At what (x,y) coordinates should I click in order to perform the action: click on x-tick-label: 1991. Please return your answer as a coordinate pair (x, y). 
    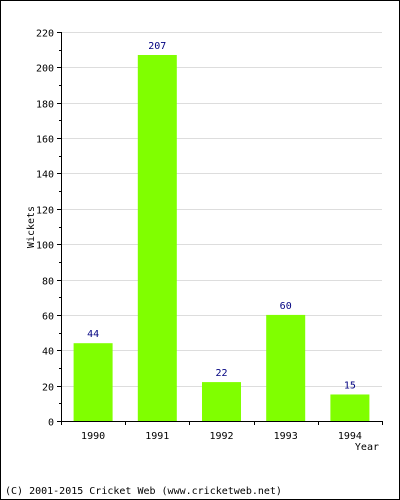
    Looking at the image, I should click on (157, 436).